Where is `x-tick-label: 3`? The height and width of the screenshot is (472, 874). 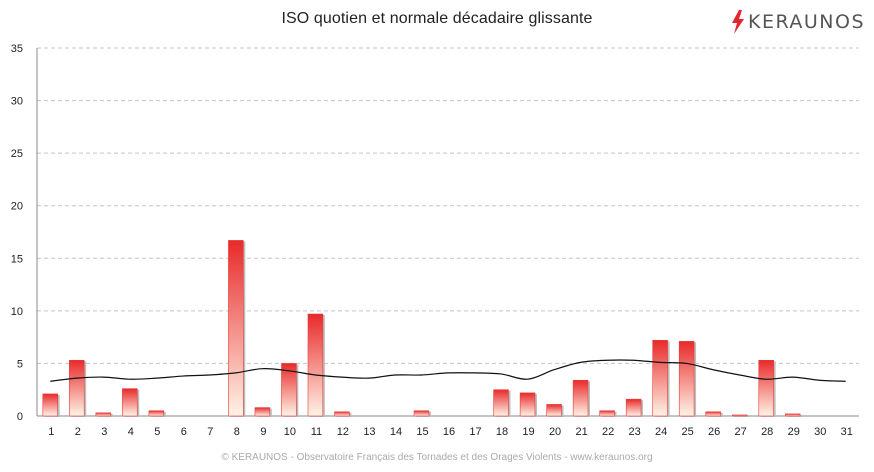 x-tick-label: 3 is located at coordinates (104, 432).